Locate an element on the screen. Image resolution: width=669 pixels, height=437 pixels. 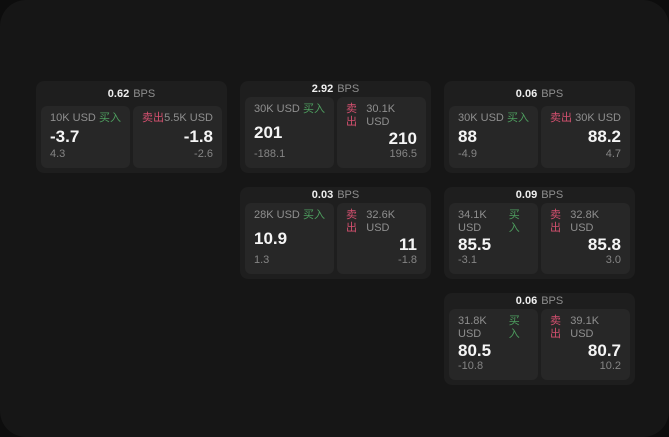
sell-panel: 卖出 32.6K USD 11 -1.8 is located at coordinates (381, 238).